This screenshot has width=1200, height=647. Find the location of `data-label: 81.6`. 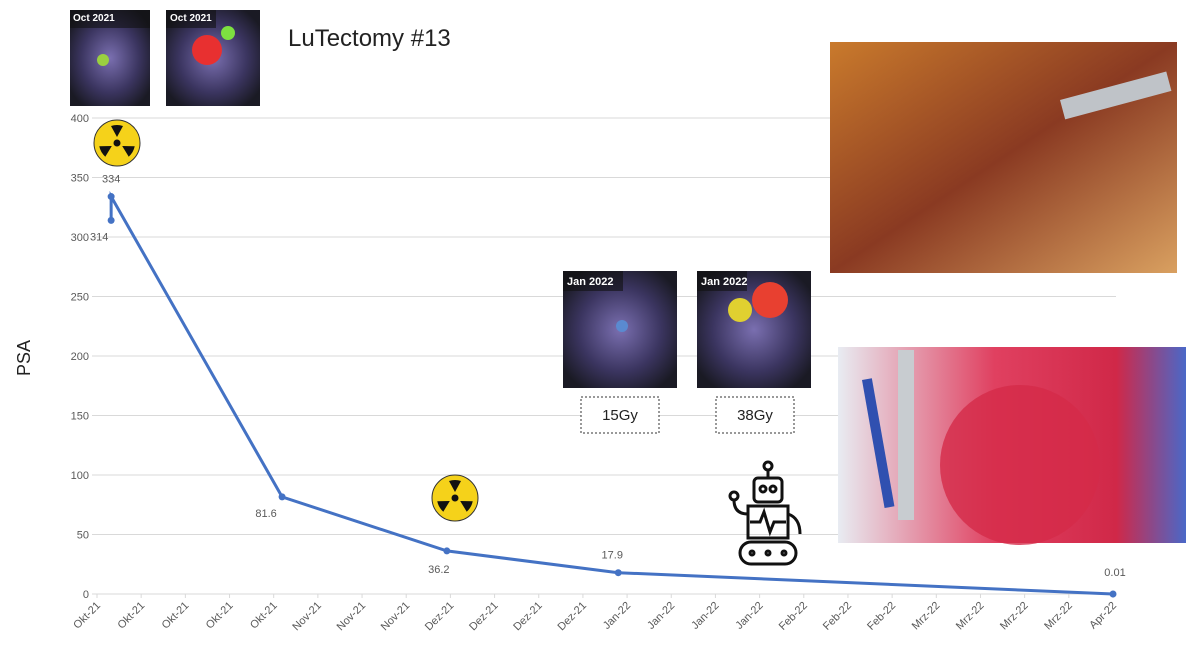

data-label: 81.6 is located at coordinates (265, 514).